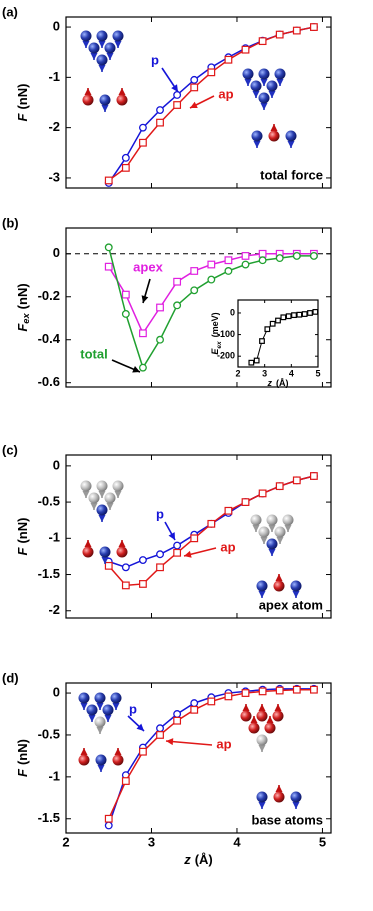 The height and width of the screenshot is (911, 373). I want to click on y-axis-label: F (nN), so click(22, 758).